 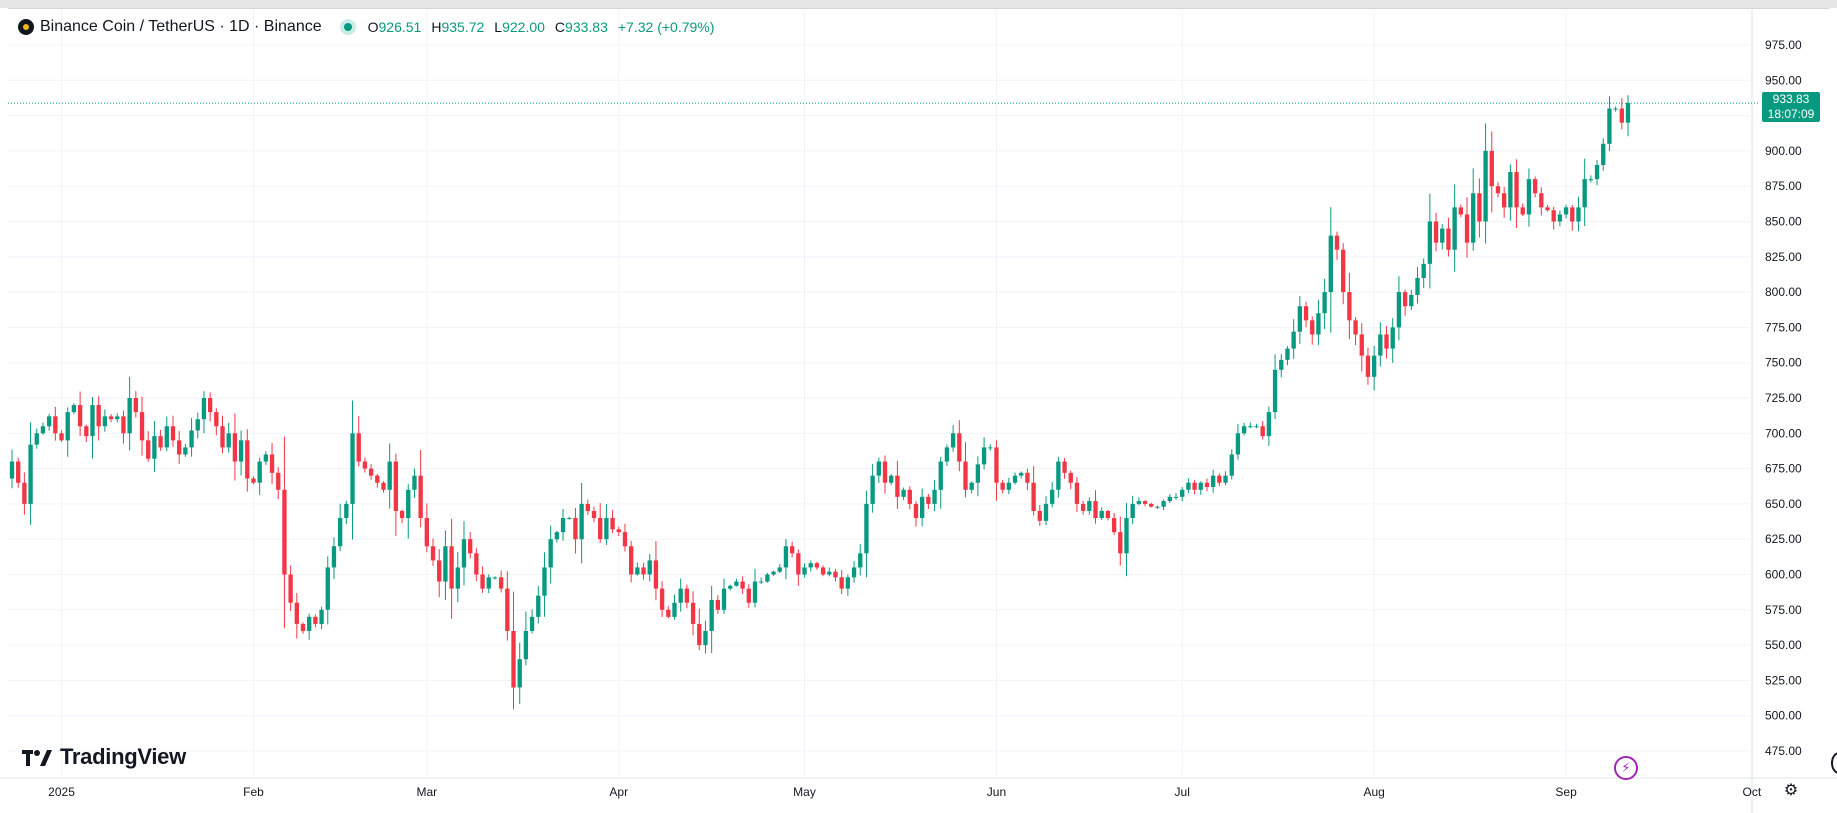 What do you see at coordinates (1783, 539) in the screenshot?
I see `y-tick-label: 625.00` at bounding box center [1783, 539].